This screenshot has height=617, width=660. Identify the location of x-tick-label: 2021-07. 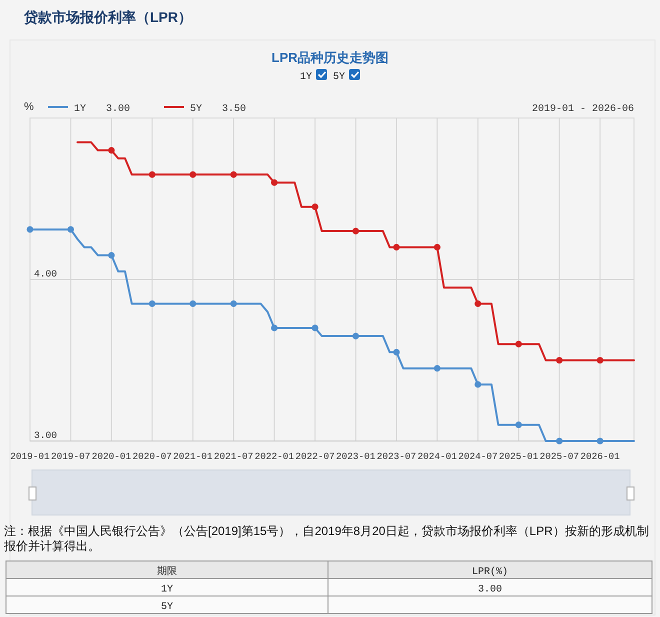
(234, 456).